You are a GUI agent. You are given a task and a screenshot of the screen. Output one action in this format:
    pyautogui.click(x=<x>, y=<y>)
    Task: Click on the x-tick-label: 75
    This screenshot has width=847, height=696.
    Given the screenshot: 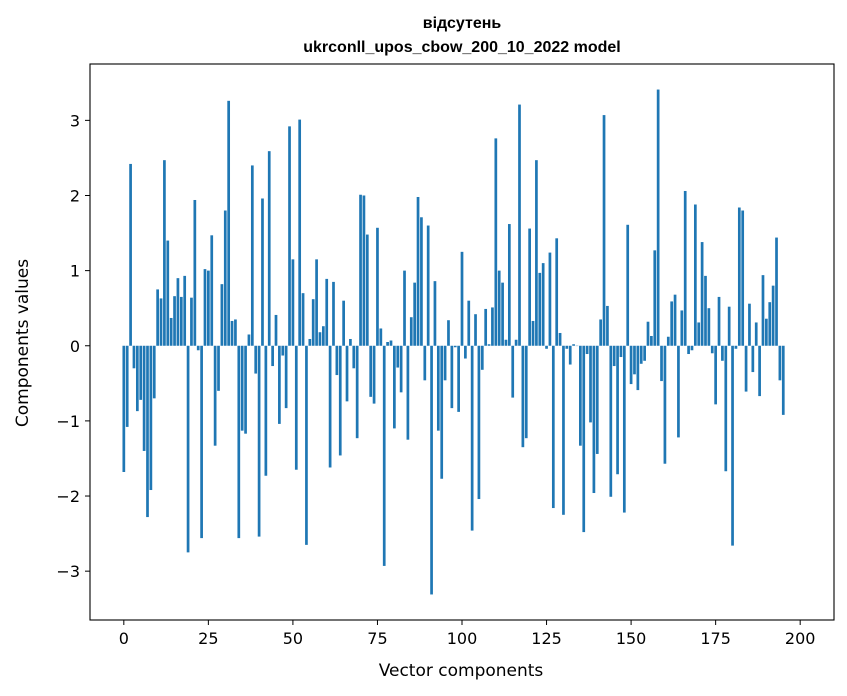 What is the action you would take?
    pyautogui.click(x=377, y=638)
    